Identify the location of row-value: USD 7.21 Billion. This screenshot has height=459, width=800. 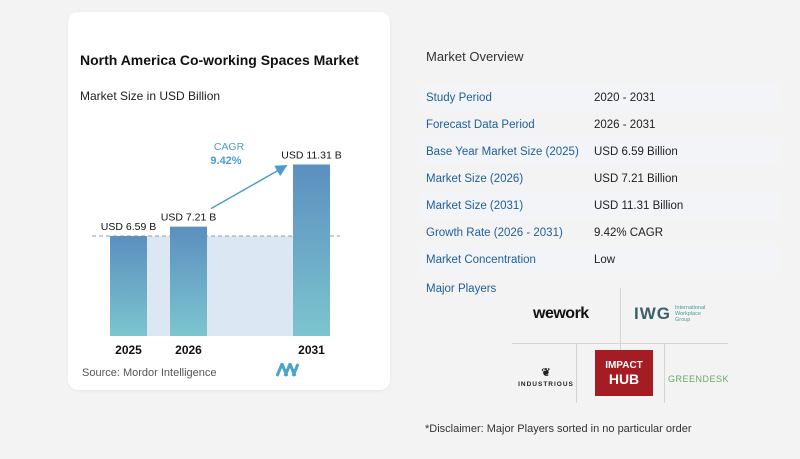
(636, 178).